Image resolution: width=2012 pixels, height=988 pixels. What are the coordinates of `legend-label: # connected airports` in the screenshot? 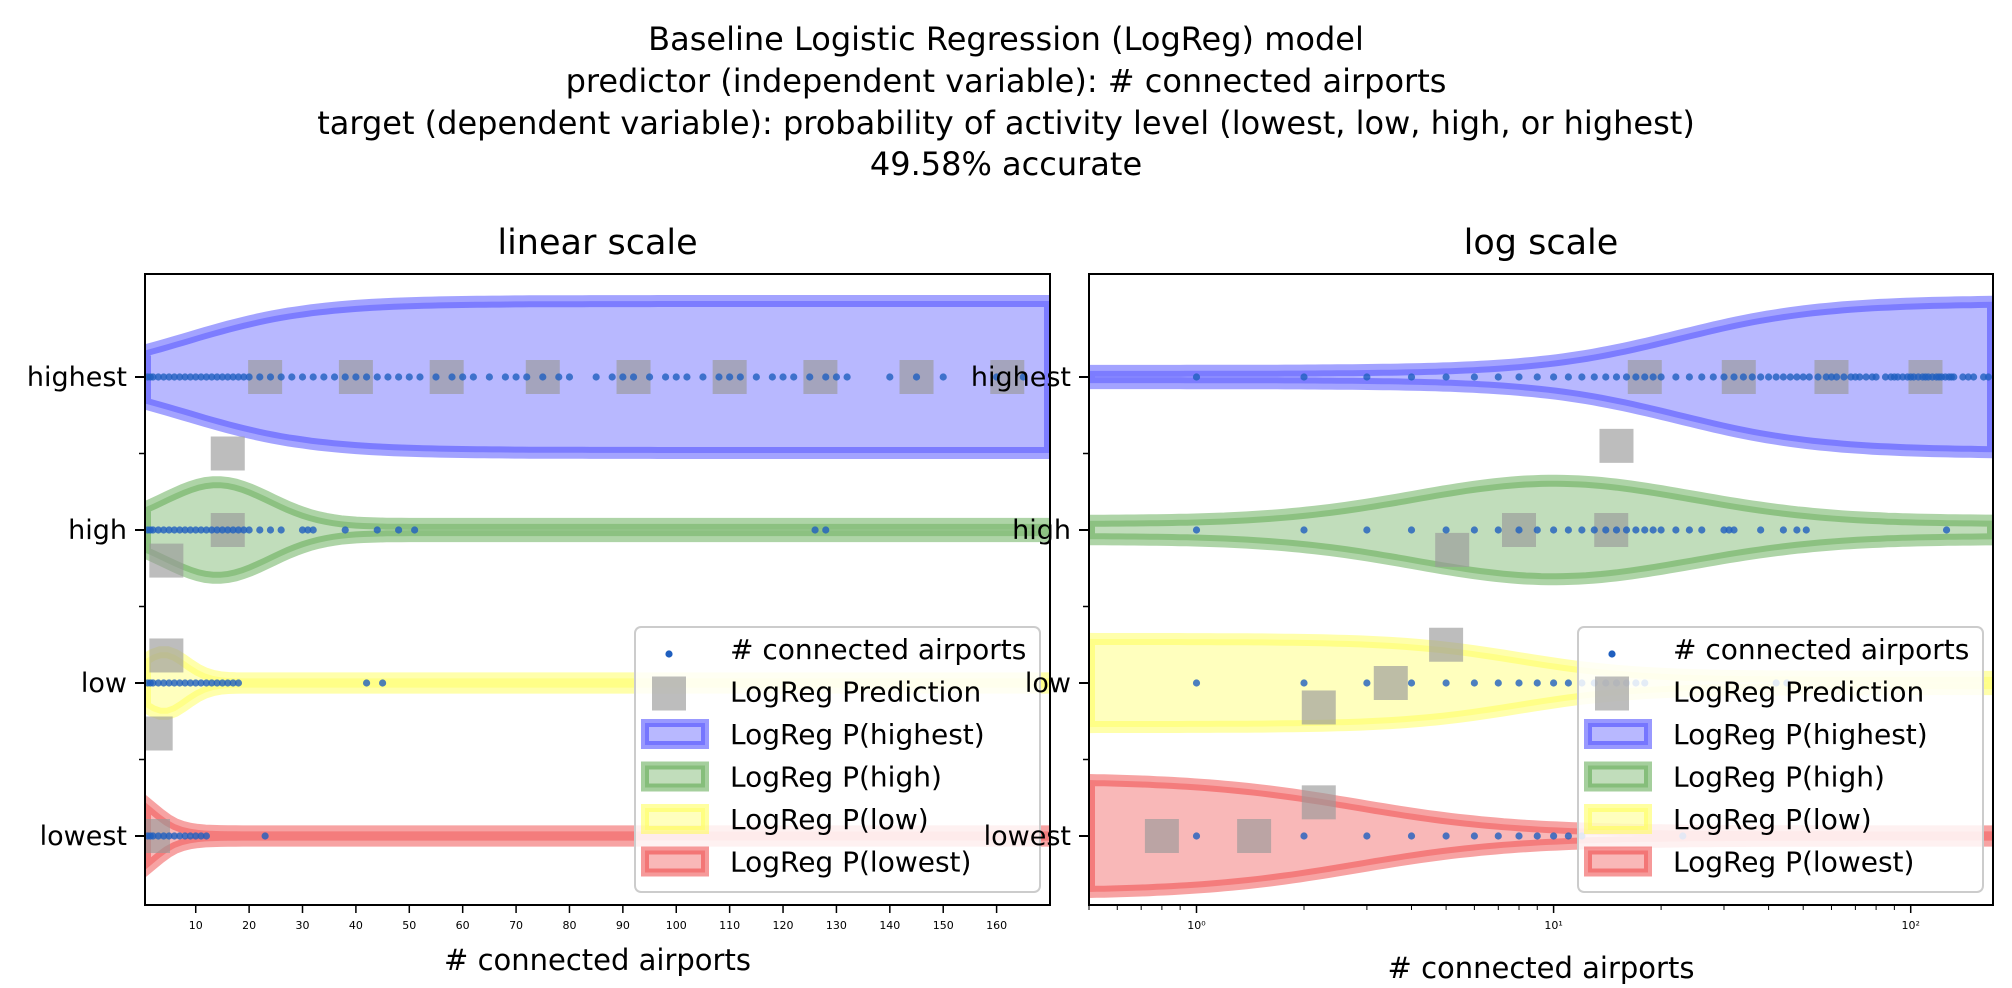 It's located at (878, 649).